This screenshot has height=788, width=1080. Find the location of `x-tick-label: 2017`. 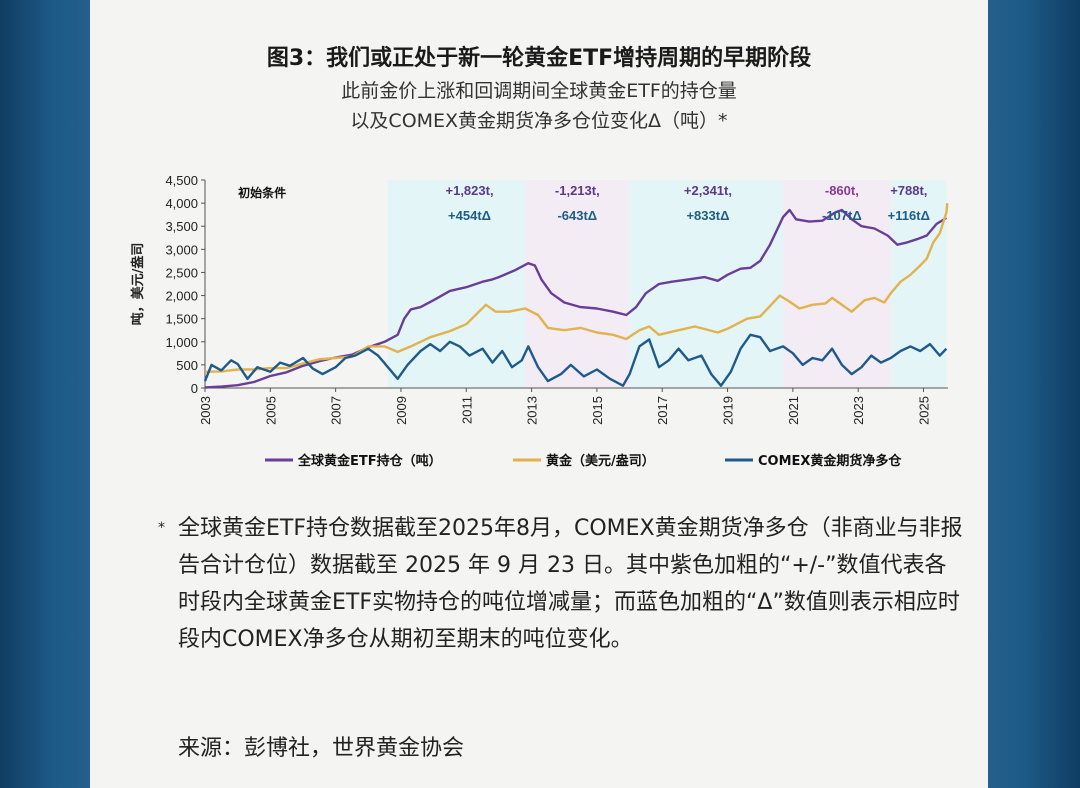

x-tick-label: 2017 is located at coordinates (662, 410).